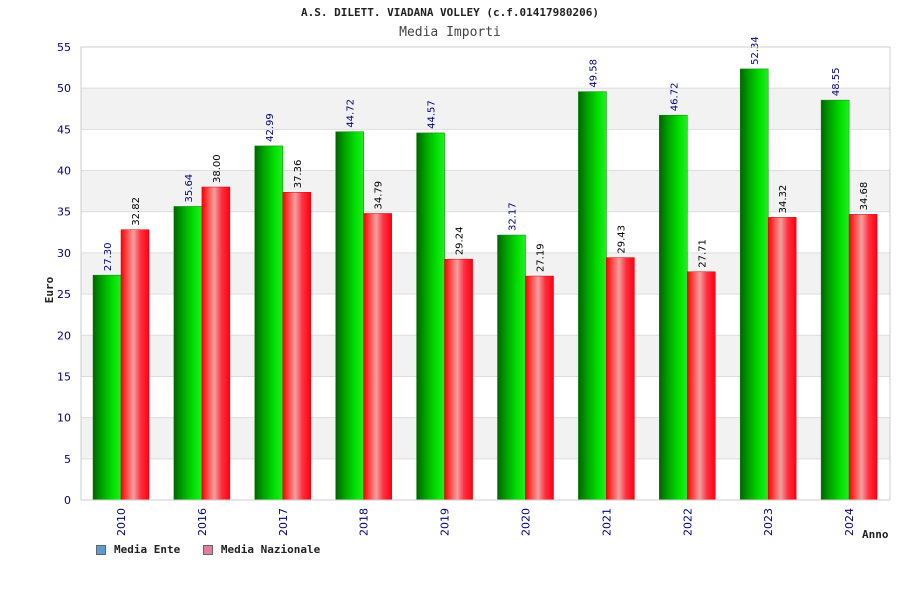  What do you see at coordinates (64, 47) in the screenshot?
I see `y-tick-label: 55` at bounding box center [64, 47].